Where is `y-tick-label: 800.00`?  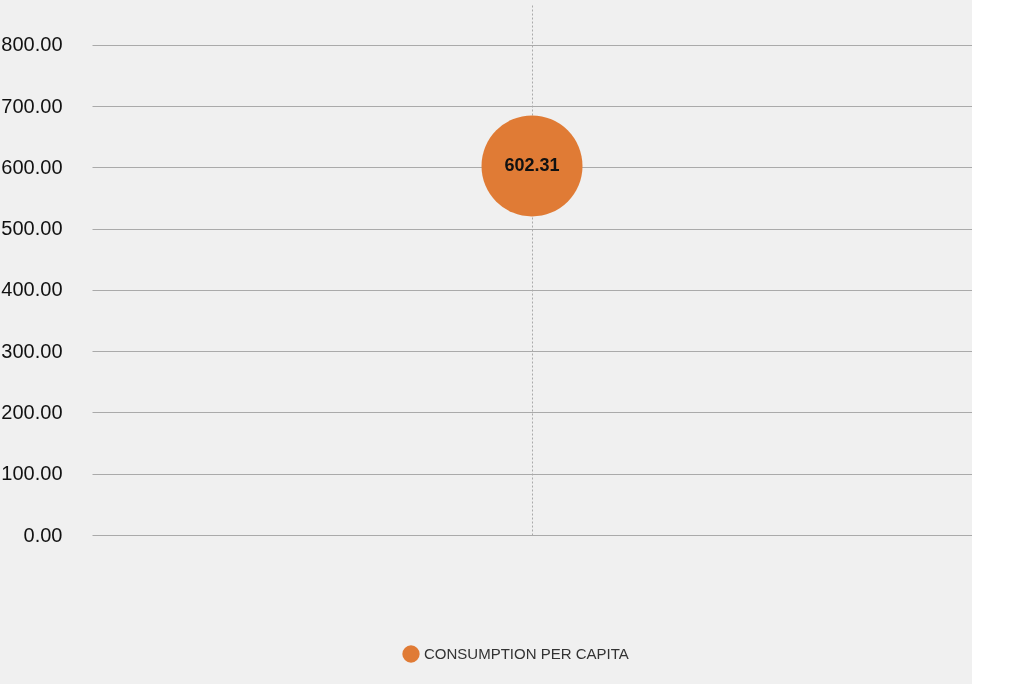 y-tick-label: 800.00 is located at coordinates (32, 44).